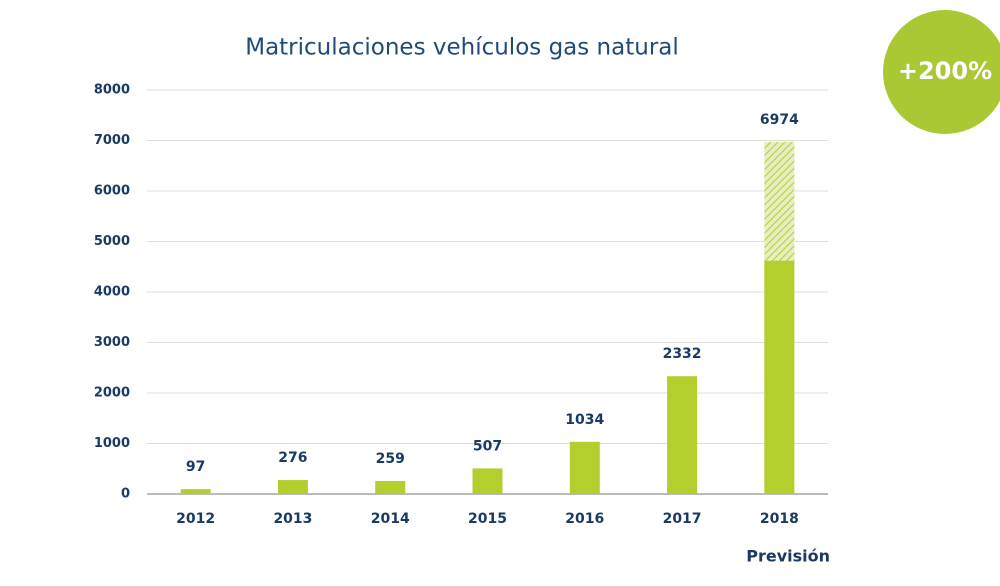  Describe the element at coordinates (584, 519) in the screenshot. I see `x-tick-label: 2016` at that location.